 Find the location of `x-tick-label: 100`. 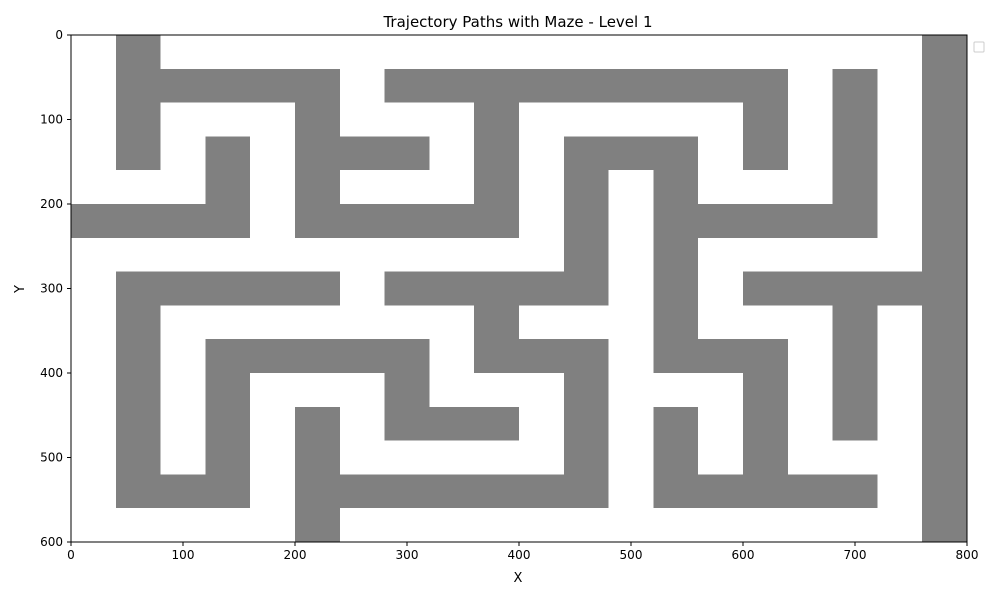

x-tick-label: 100 is located at coordinates (183, 555).